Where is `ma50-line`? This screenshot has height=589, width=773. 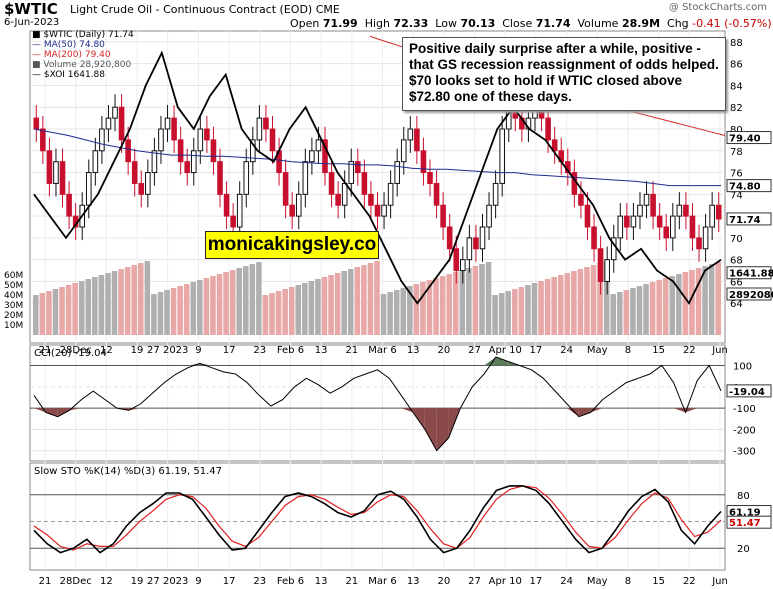
ma50-line is located at coordinates (377, 157).